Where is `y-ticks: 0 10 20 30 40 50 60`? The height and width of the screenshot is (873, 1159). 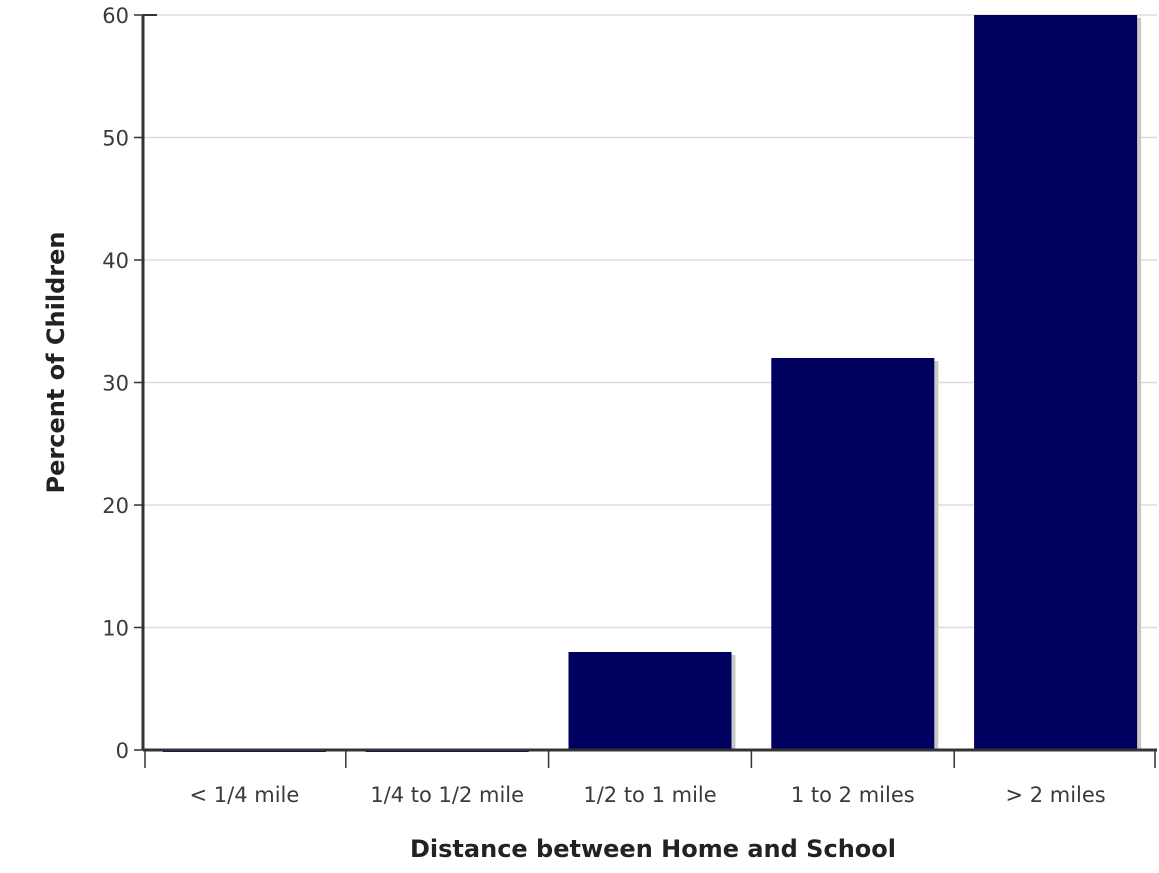 y-ticks: 0 10 20 30 40 50 60 is located at coordinates (122, 383).